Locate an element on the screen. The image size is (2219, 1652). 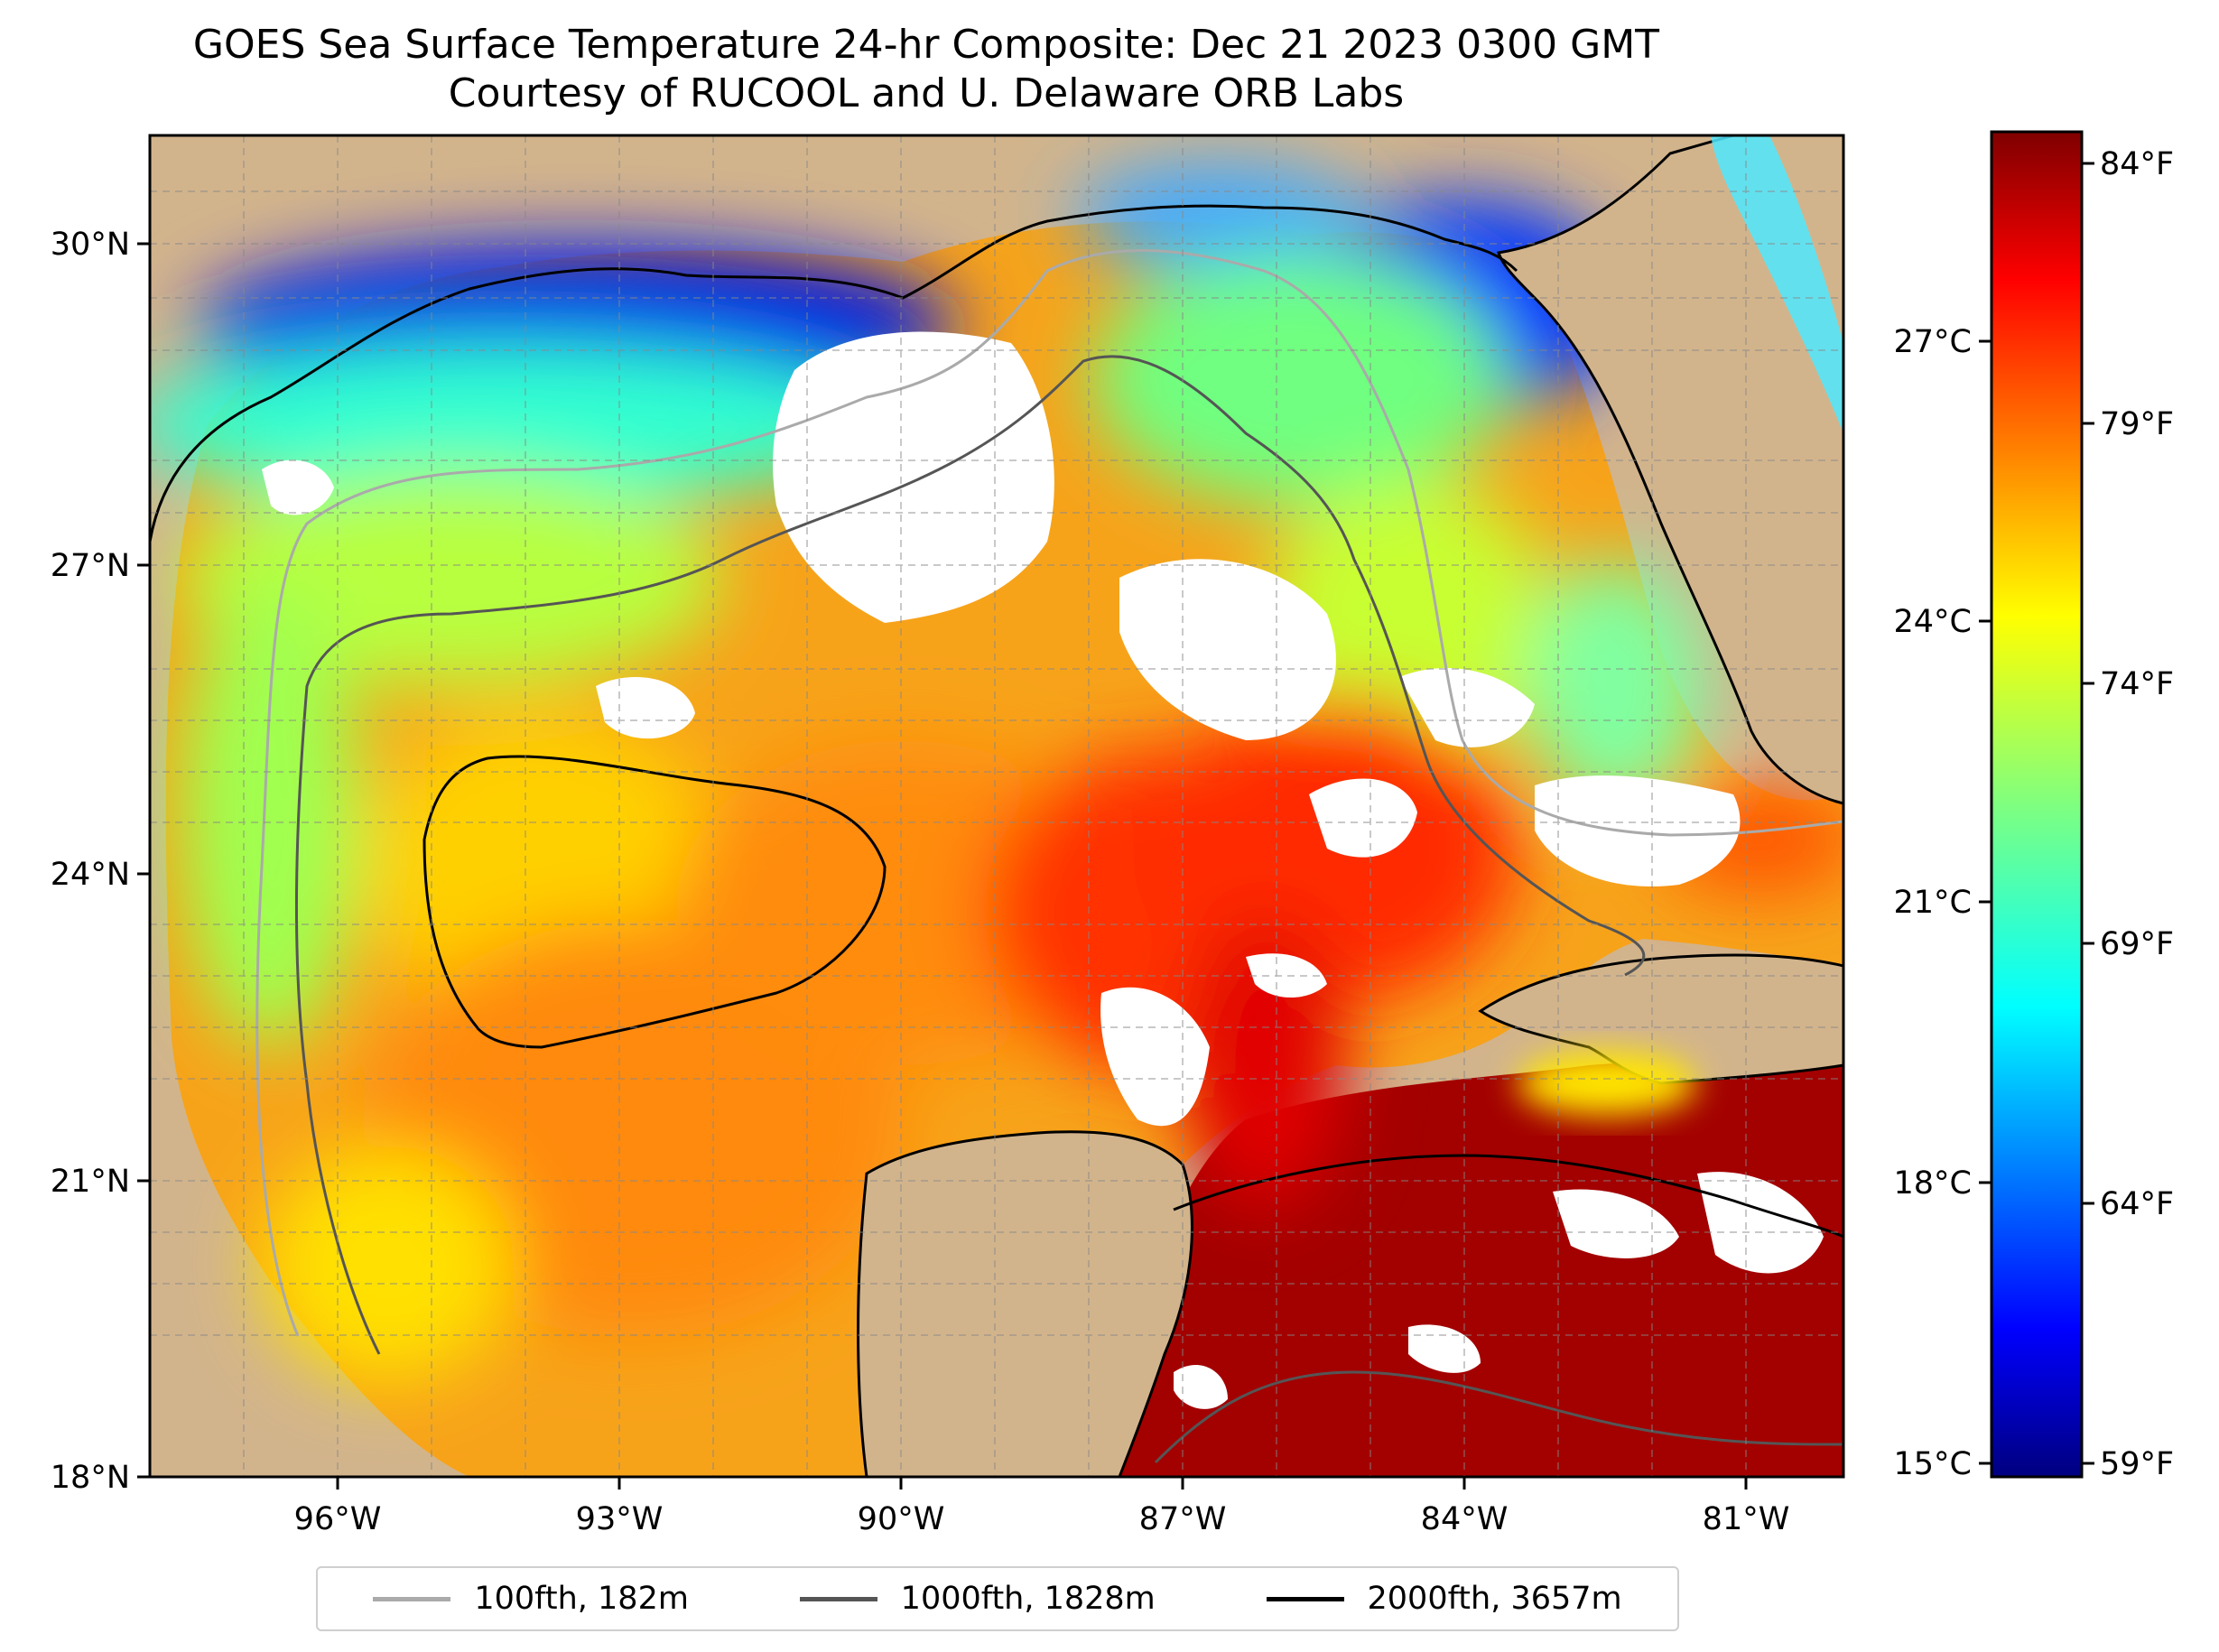
cuba is located at coordinates (1660, 1019).